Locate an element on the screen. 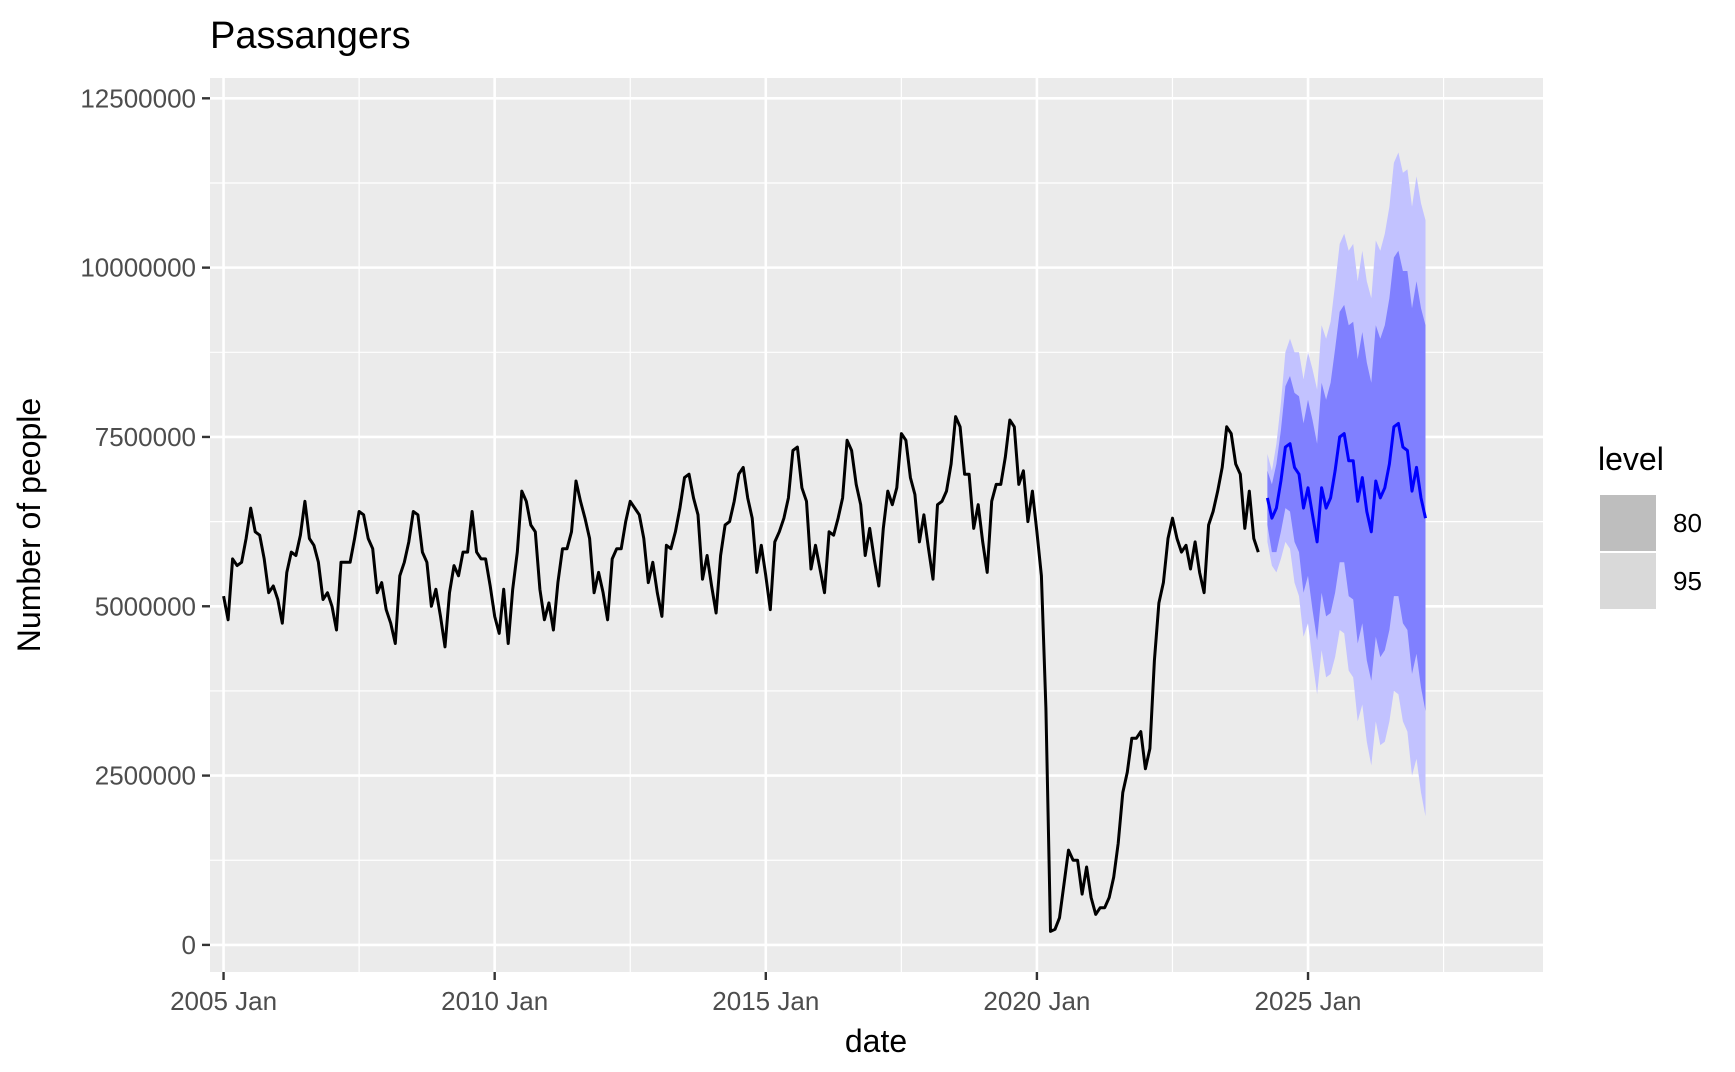 This screenshot has width=1735, height=1072. y-axis-title: Number of people is located at coordinates (29, 525).